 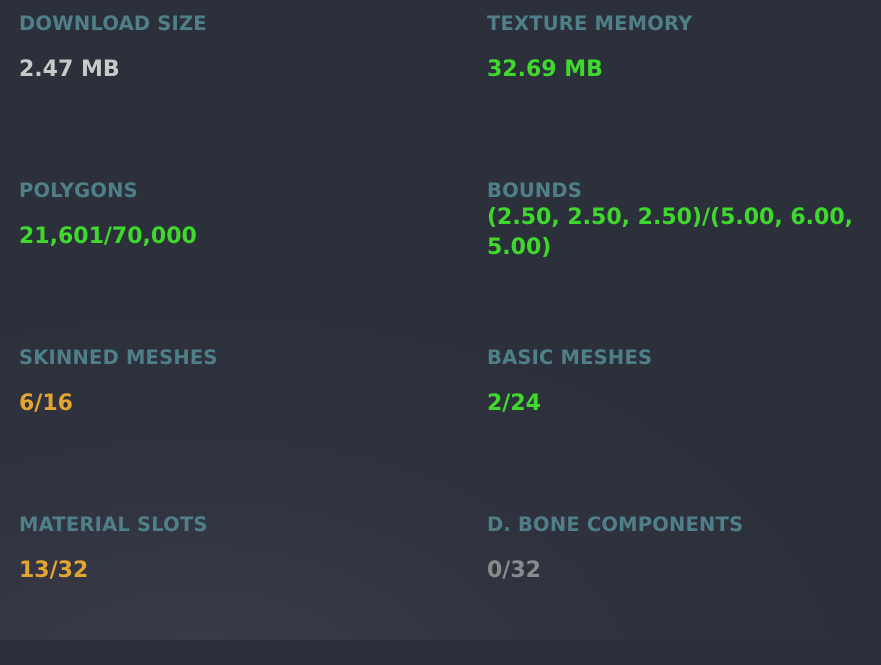 What do you see at coordinates (118, 357) in the screenshot?
I see `stat-label: SKINNED MESHES` at bounding box center [118, 357].